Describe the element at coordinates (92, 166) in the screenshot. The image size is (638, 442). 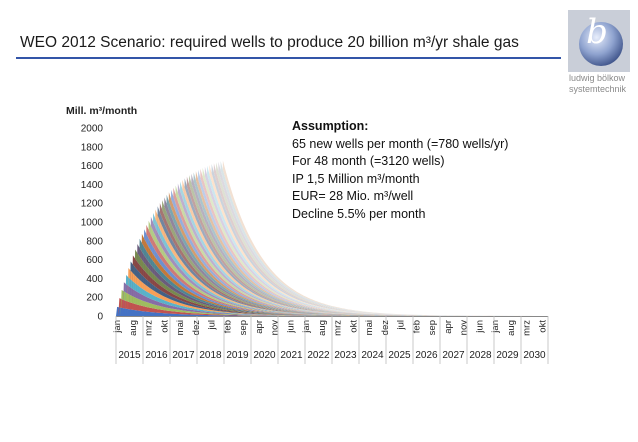
I see `y-tick-label: 1600` at that location.